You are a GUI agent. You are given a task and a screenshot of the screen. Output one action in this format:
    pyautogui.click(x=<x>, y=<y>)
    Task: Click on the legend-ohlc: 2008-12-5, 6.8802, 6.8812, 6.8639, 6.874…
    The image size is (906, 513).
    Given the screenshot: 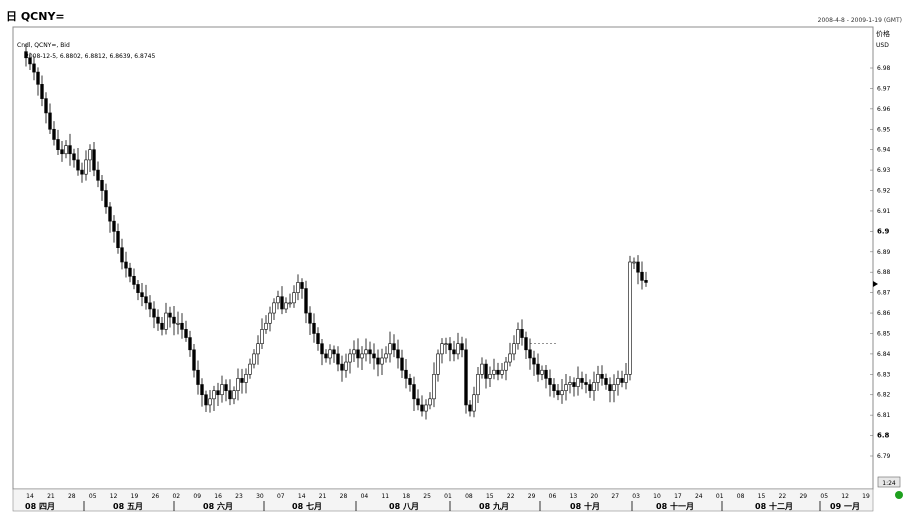 What is the action you would take?
    pyautogui.click(x=90, y=56)
    